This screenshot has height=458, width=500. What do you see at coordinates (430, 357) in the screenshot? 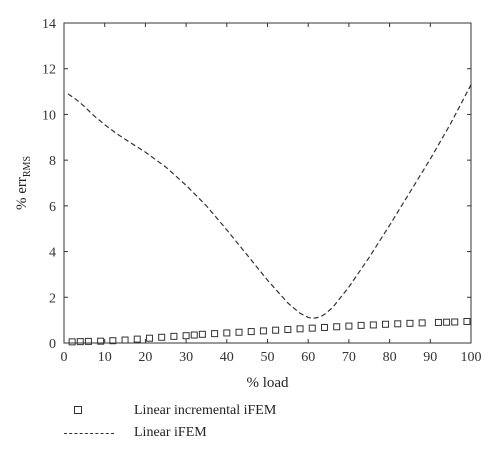
I see `x-tick-label: 90` at bounding box center [430, 357].